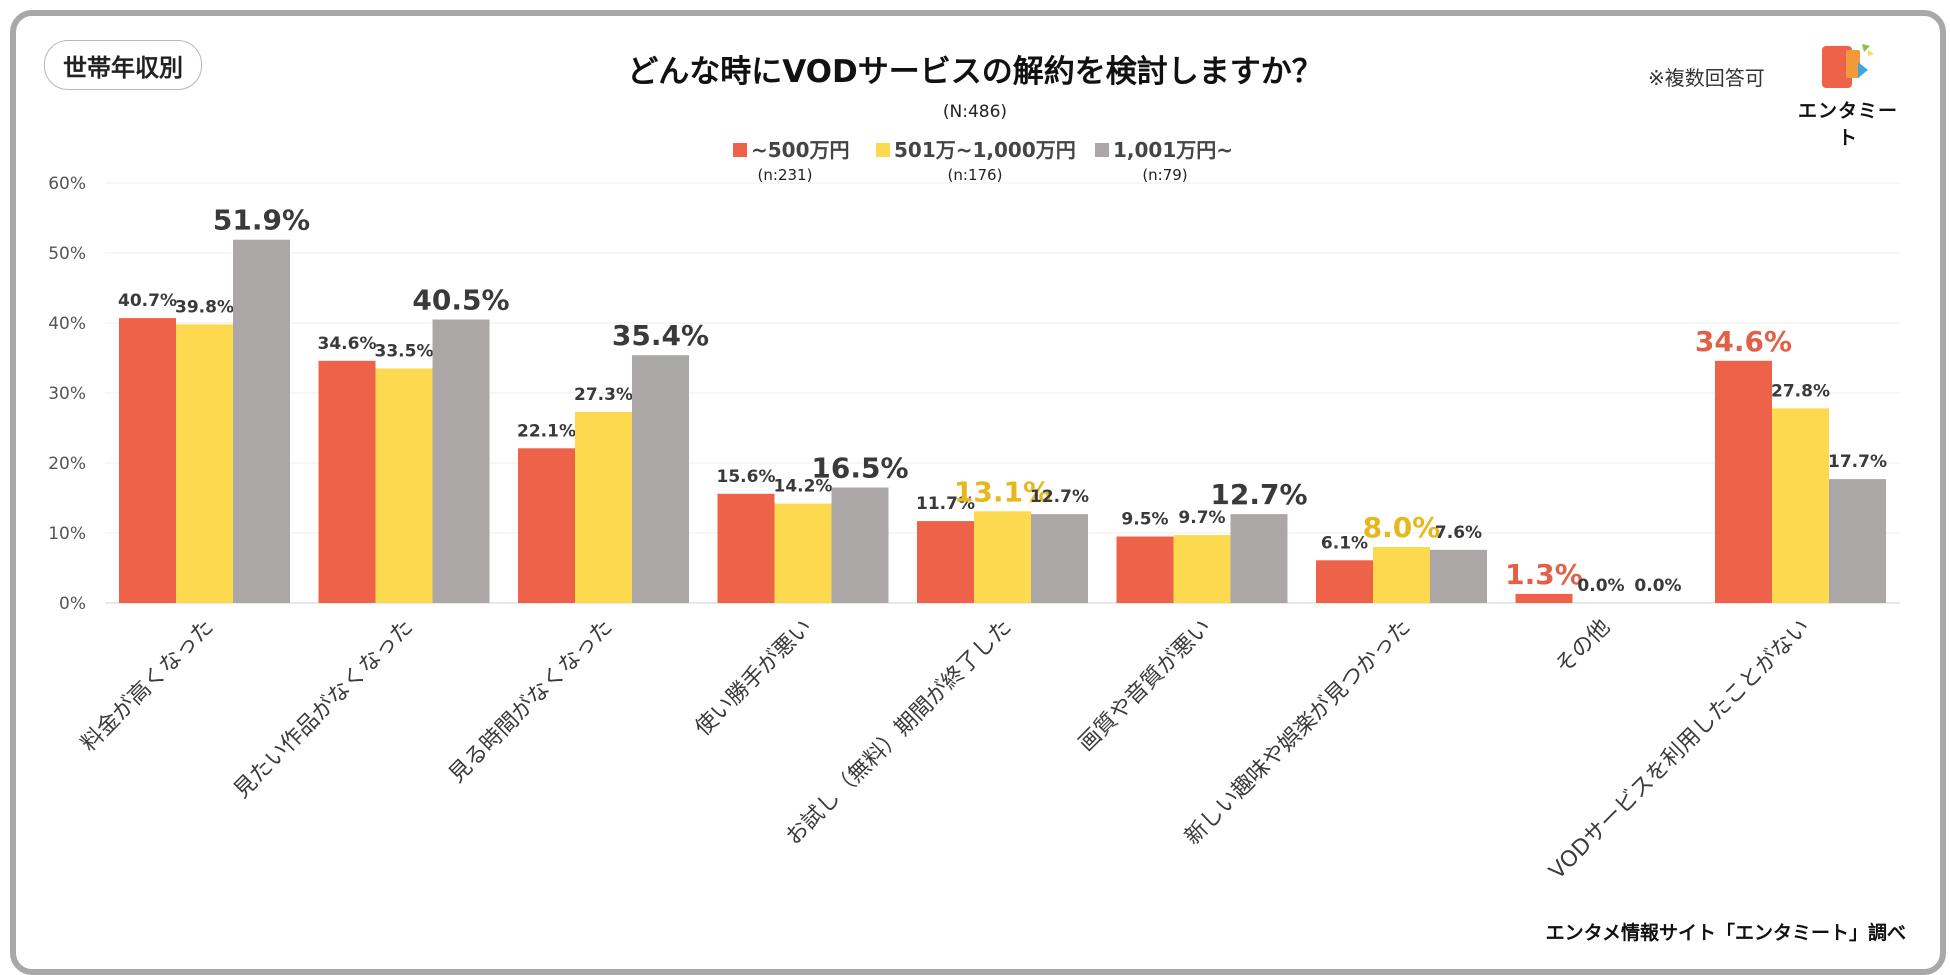  I want to click on multiple-answer-note: ※複数回答可, so click(1706, 78).